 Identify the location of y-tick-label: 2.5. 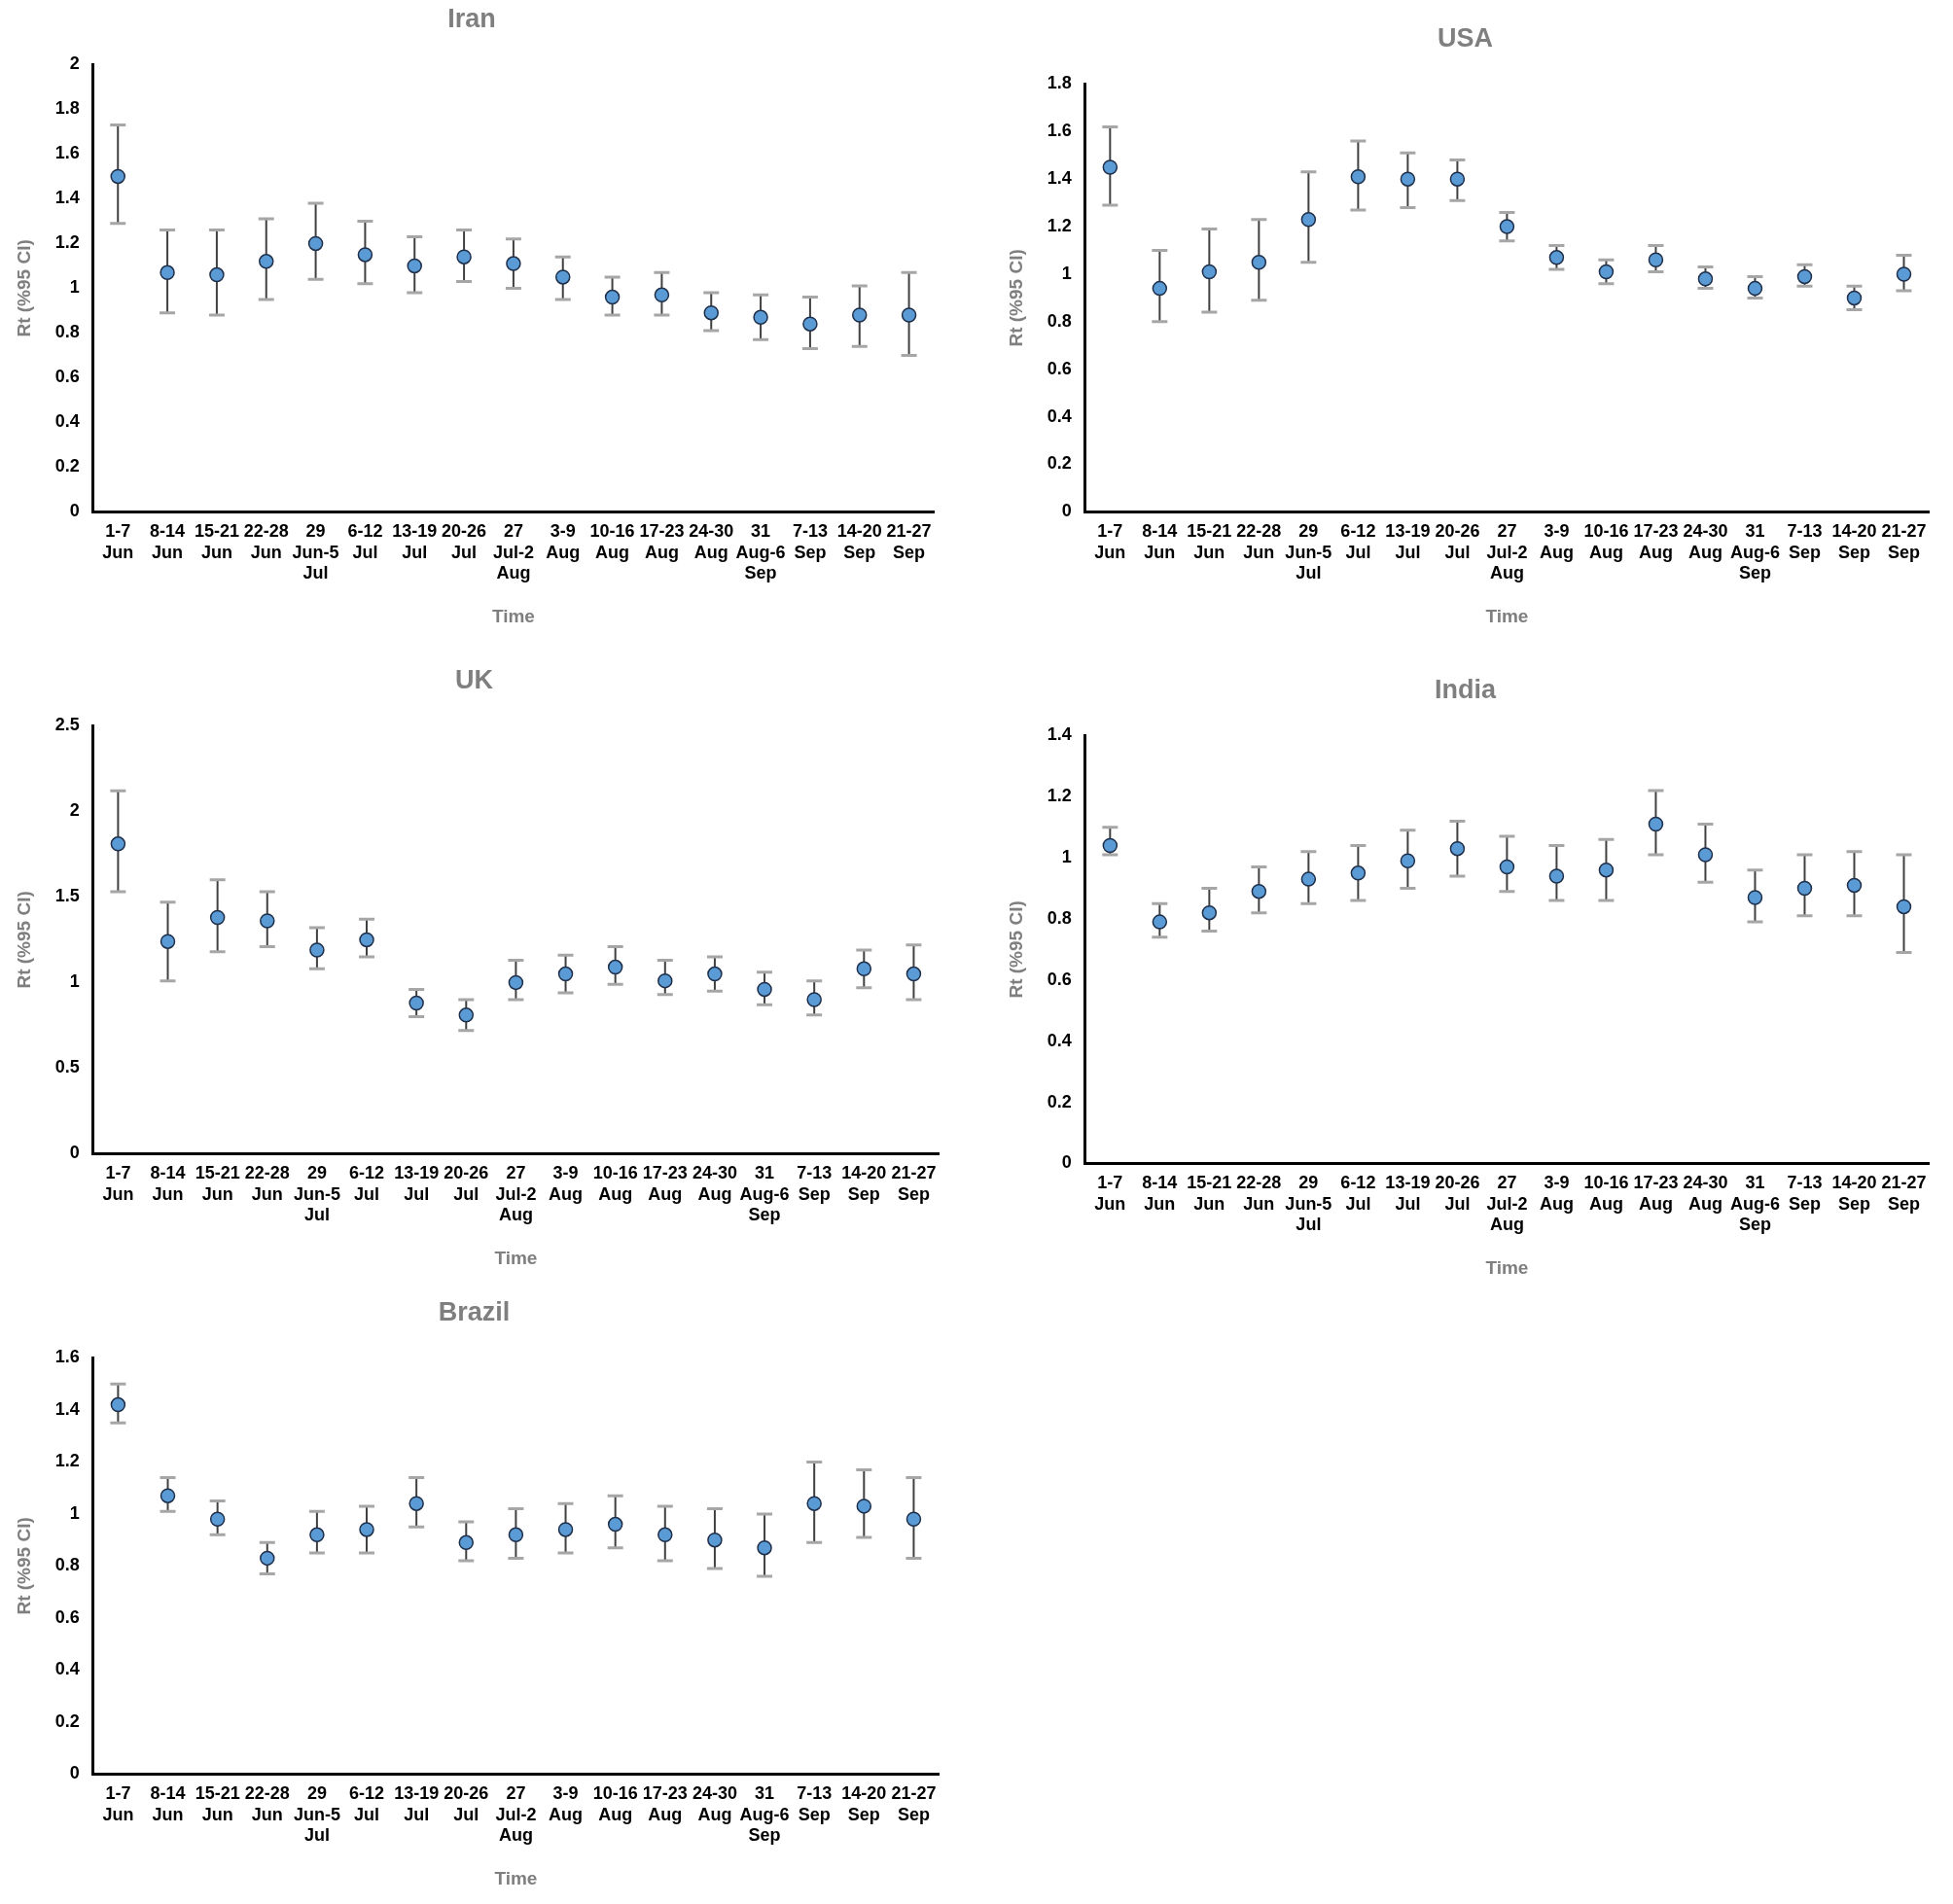
(67, 725).